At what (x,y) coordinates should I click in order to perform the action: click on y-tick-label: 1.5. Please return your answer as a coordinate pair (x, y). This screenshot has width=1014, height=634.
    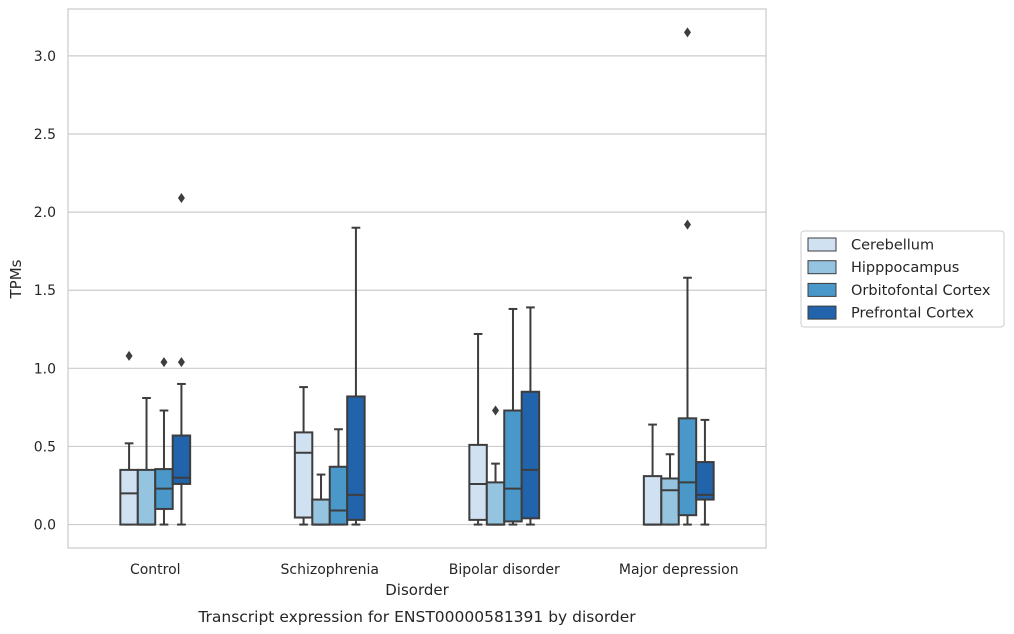
    Looking at the image, I should click on (45, 291).